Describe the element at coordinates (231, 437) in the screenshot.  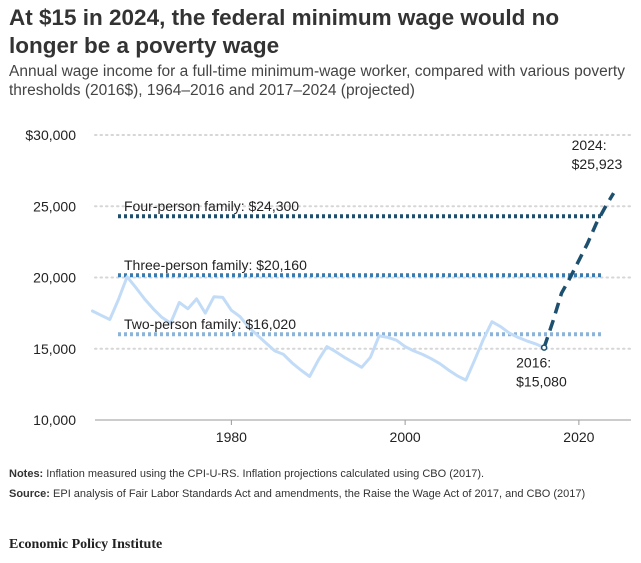
I see `x-tick-label: 1980` at that location.